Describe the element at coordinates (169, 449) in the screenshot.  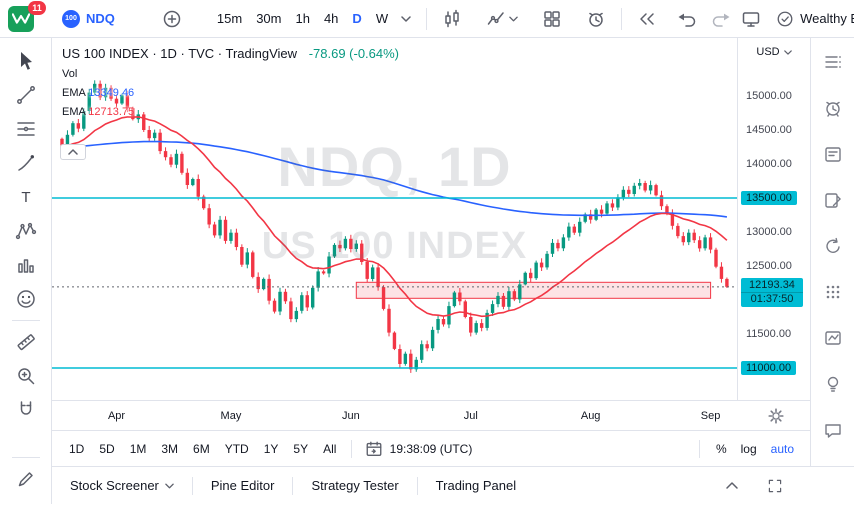
I see `range-3m-button: 3M` at that location.